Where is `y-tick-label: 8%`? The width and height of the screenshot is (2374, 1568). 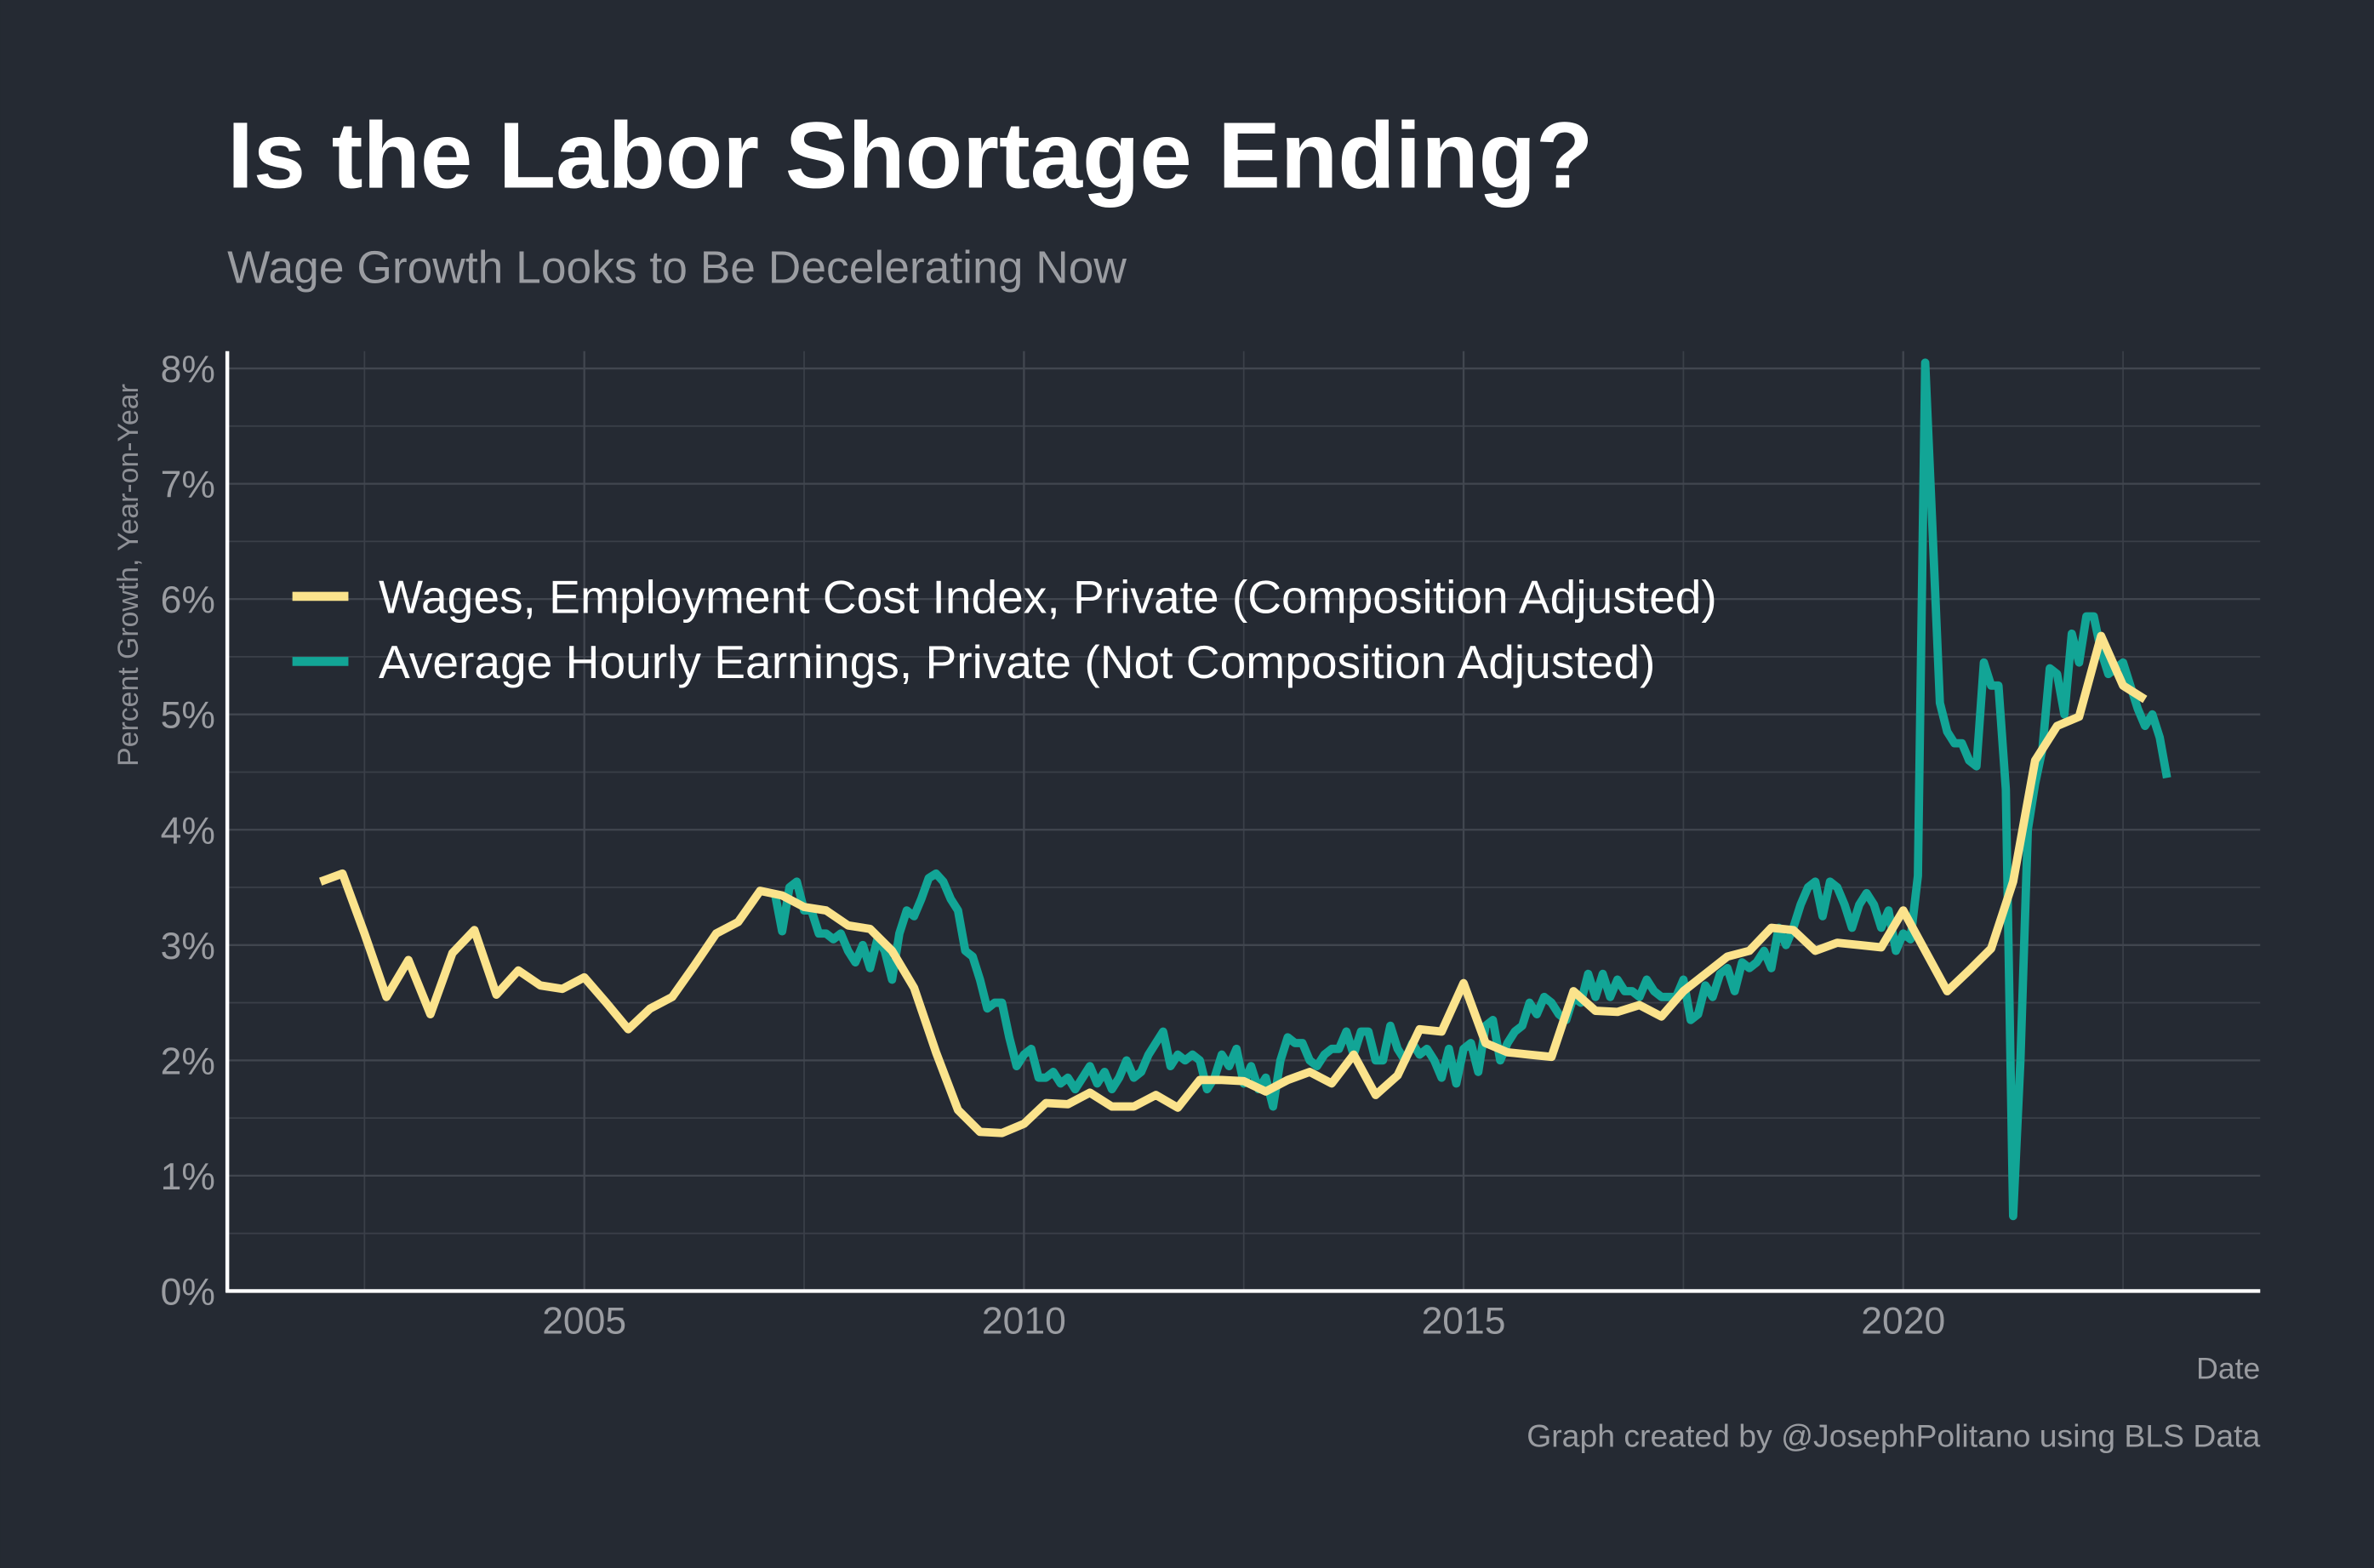 y-tick-label: 8% is located at coordinates (188, 370).